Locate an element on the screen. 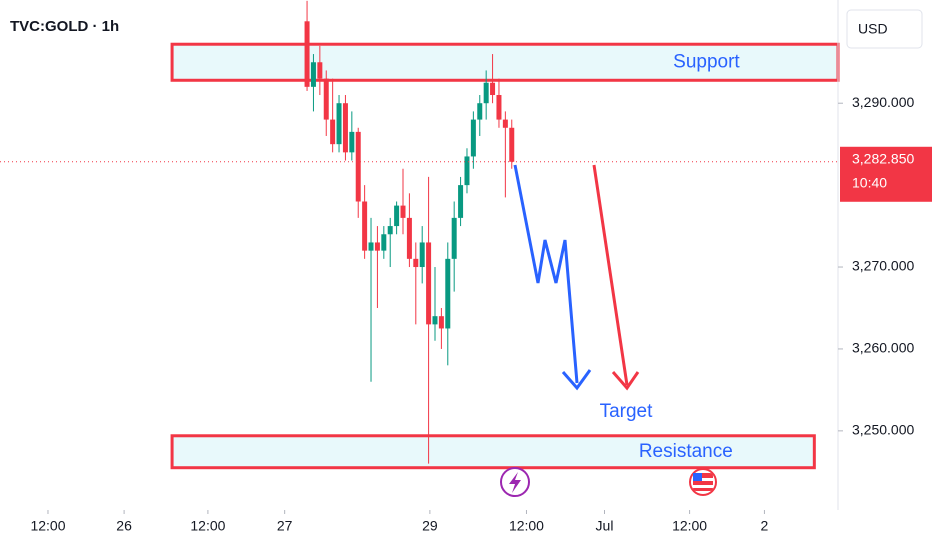 The height and width of the screenshot is (550, 932). last-price-tag is located at coordinates (886, 174).